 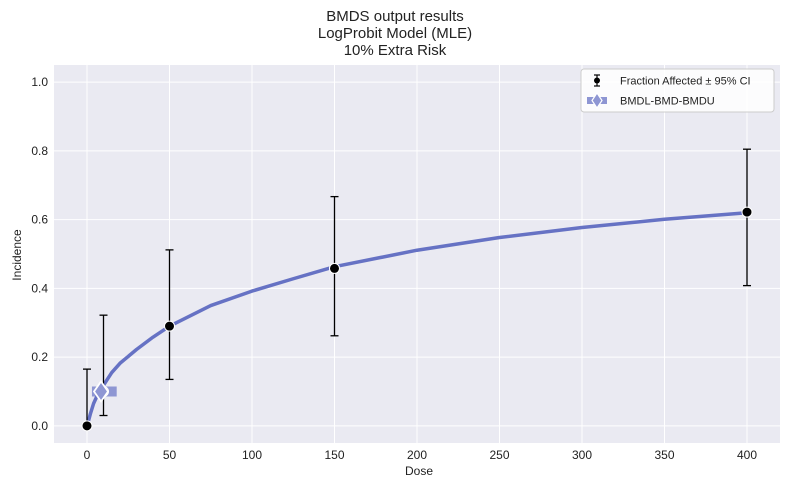 What do you see at coordinates (39, 426) in the screenshot?
I see `y-tick-label: 0.0` at bounding box center [39, 426].